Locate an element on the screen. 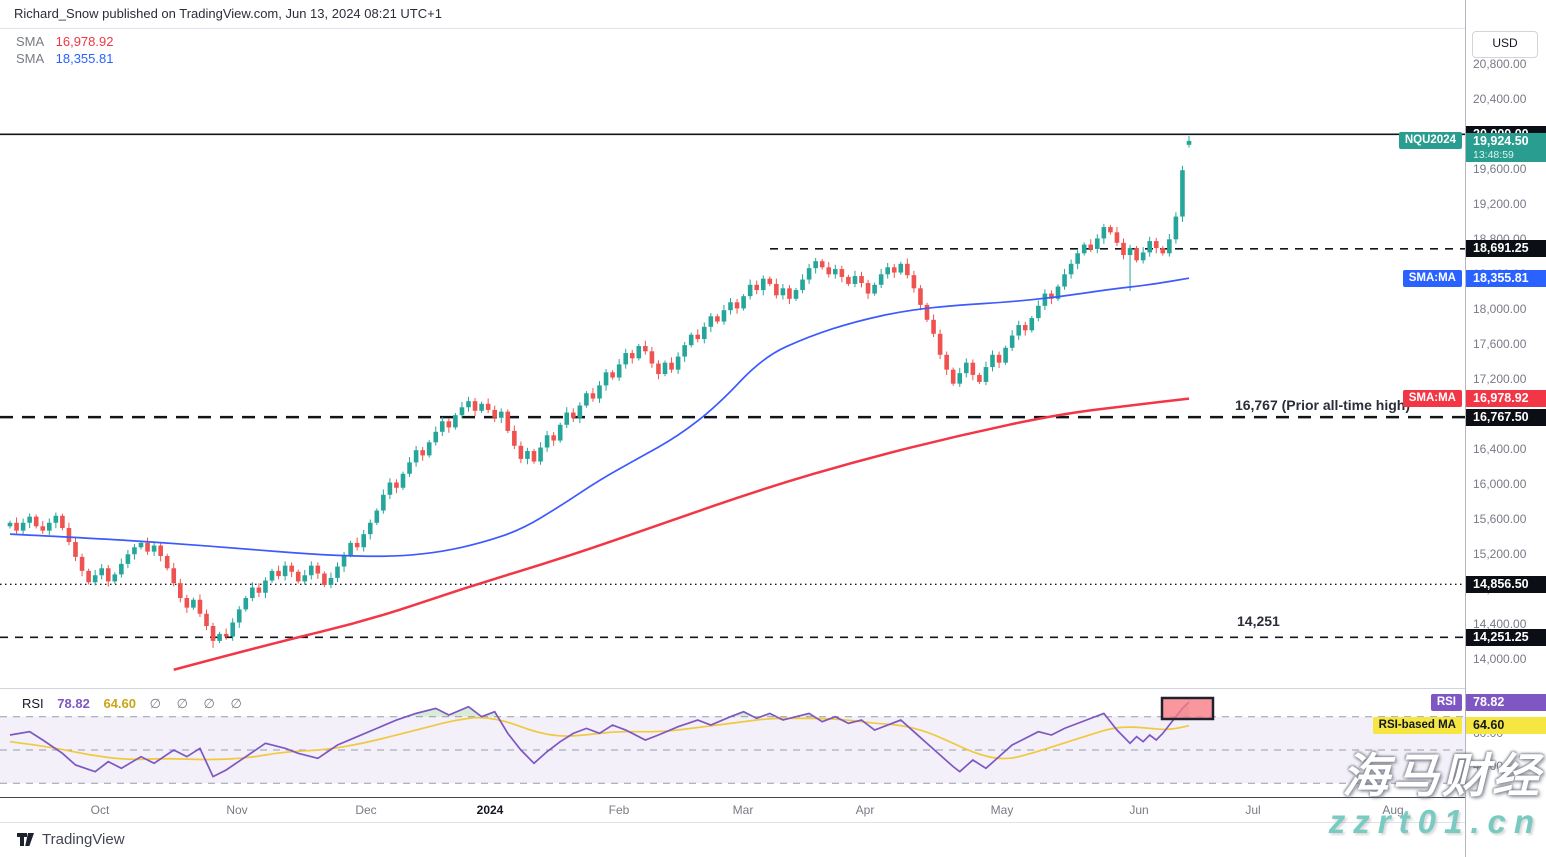 The image size is (1546, 857). time-axis: Oct Nov Dec 2024 Feb Mar Apr May Jun Jul Aug is located at coordinates (732, 810).